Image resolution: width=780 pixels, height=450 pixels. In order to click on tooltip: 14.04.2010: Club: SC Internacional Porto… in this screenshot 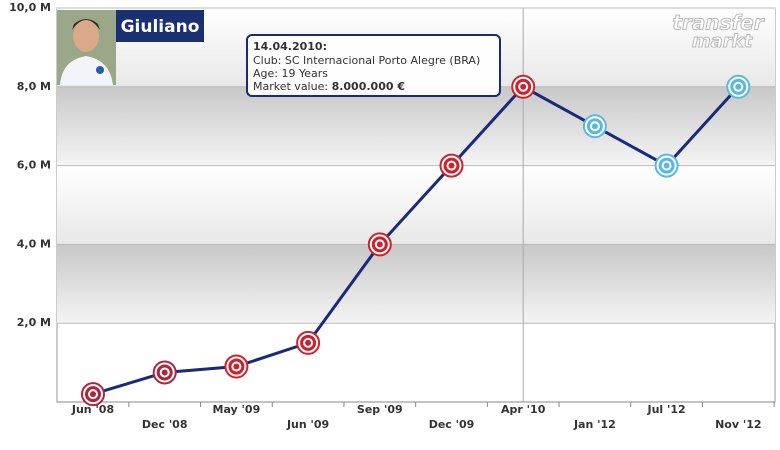, I will do `click(373, 65)`.